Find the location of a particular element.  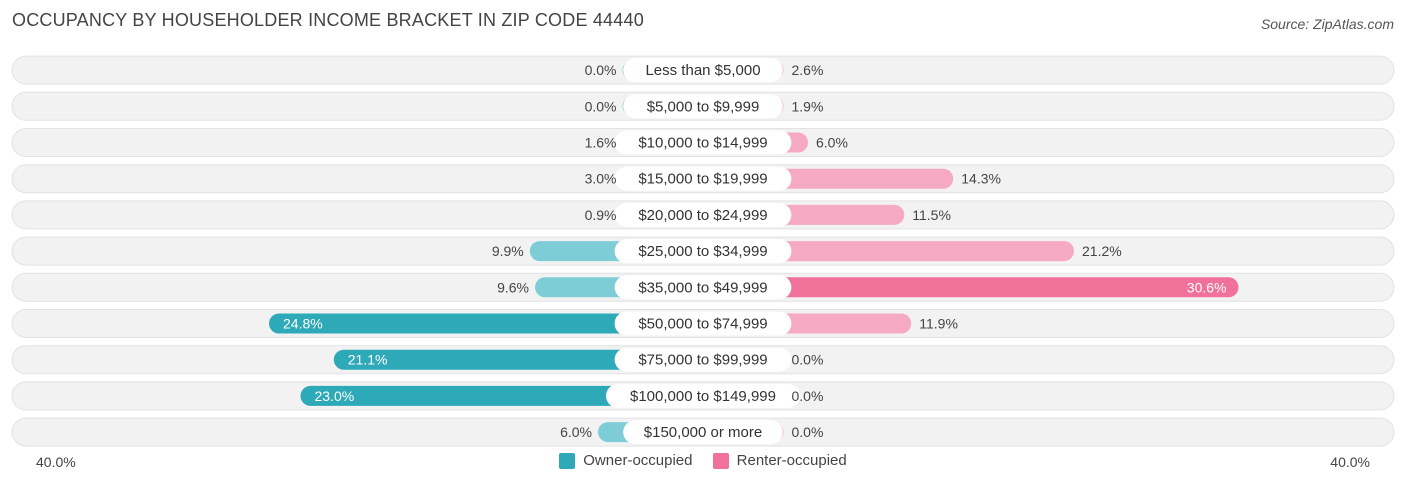

row-7: $50,000 to $74,999 24.8% 11.9% is located at coordinates (703, 323).